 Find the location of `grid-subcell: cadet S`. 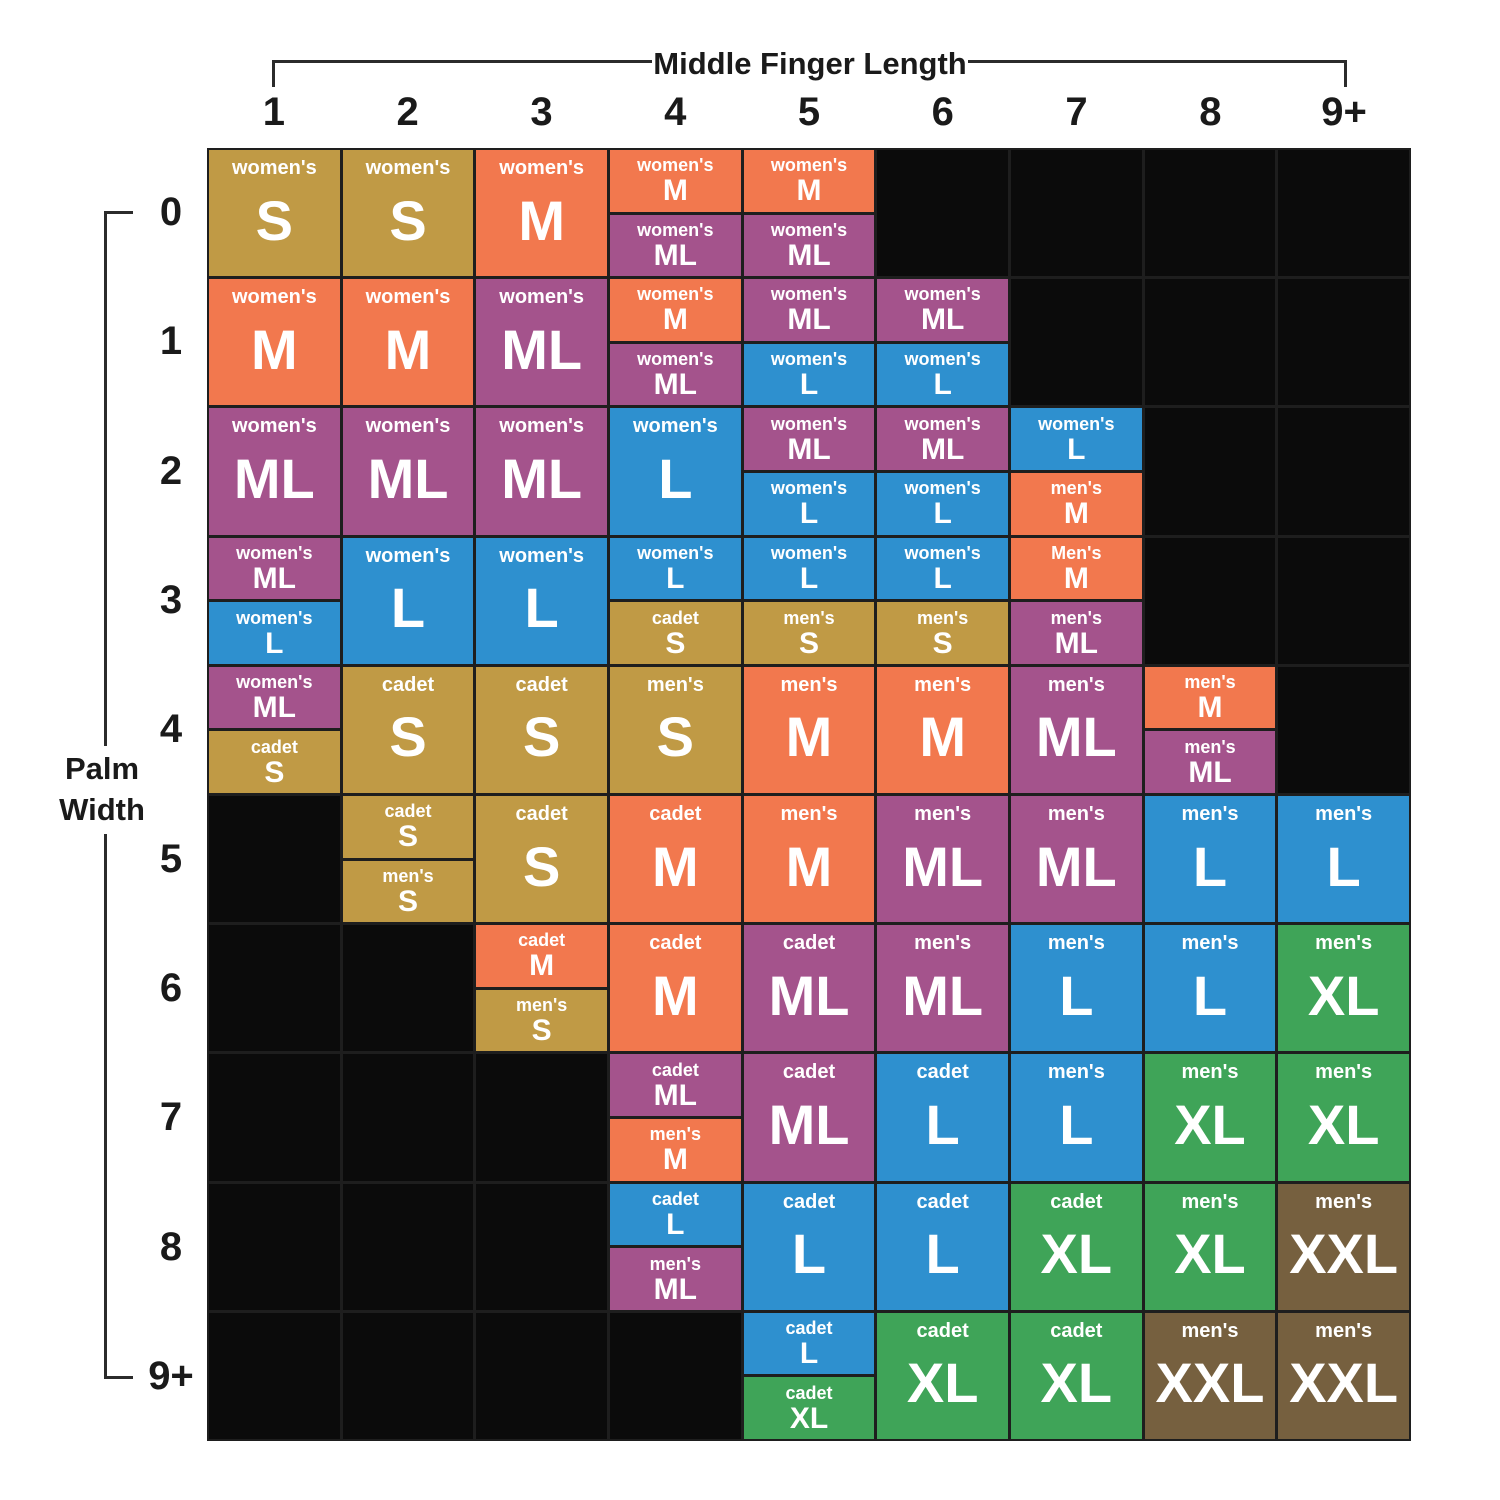

grid-subcell: cadet S is located at coordinates (675, 631).